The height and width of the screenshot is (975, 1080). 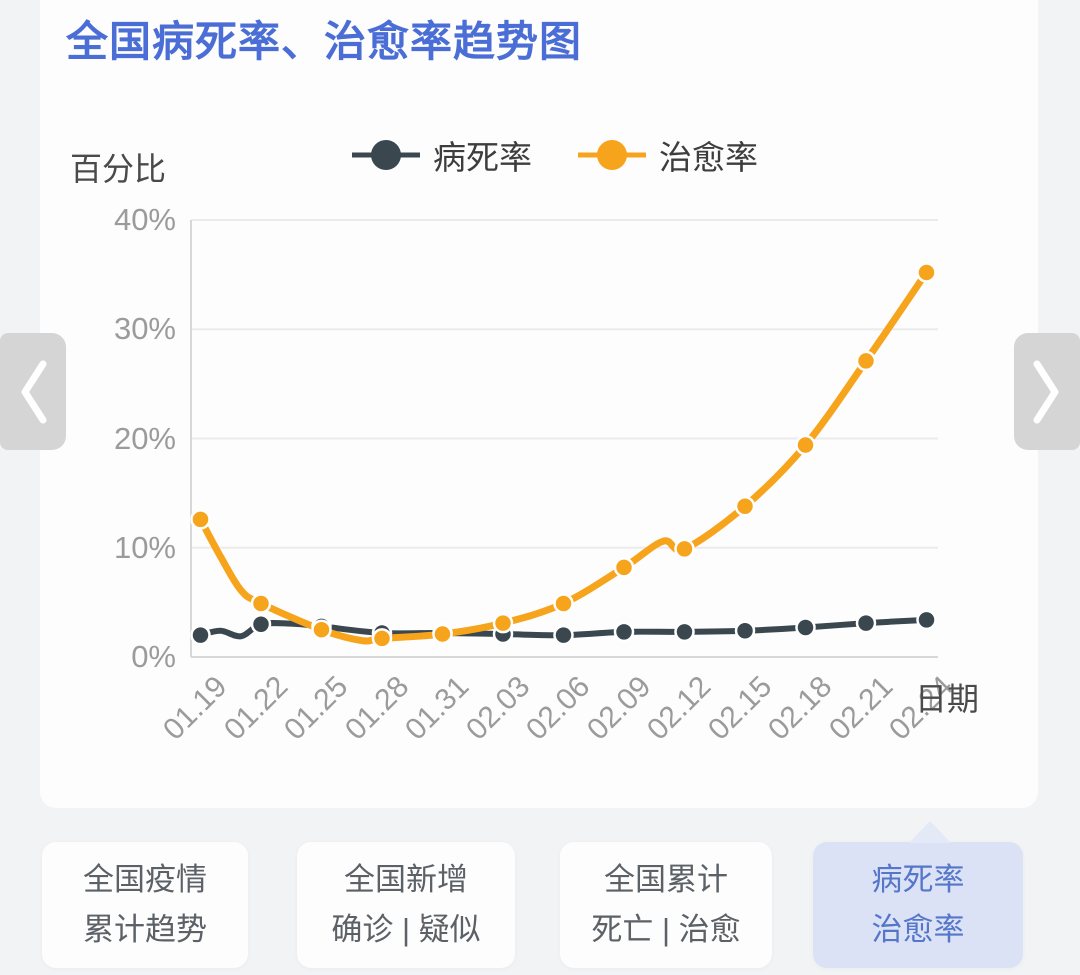 What do you see at coordinates (145, 905) in the screenshot?
I see `tab-national-cumulative-trend: 全国疫情 累计趋势` at bounding box center [145, 905].